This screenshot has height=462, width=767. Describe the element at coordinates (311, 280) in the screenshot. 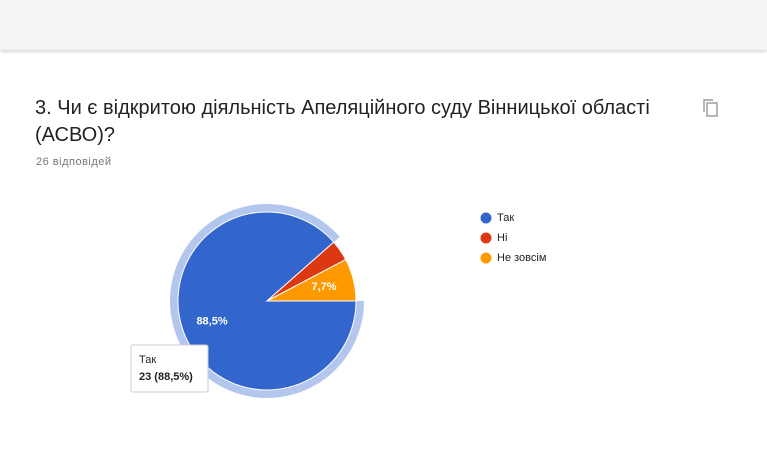

I see `pie-slice` at that location.